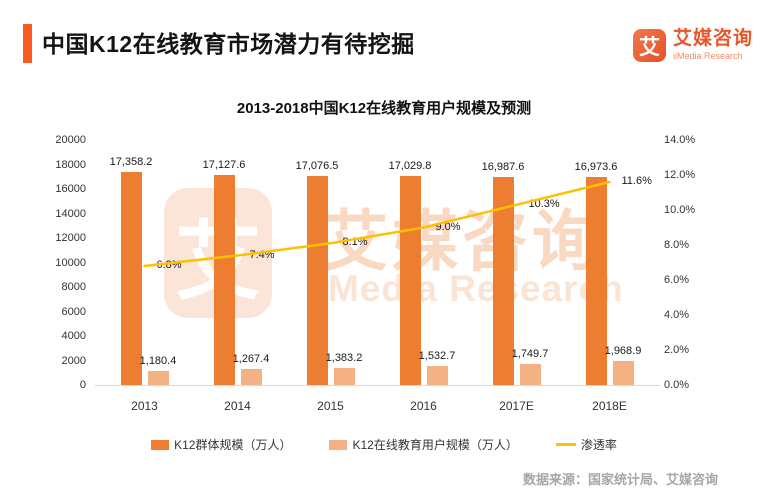 This screenshot has height=494, width=768. What do you see at coordinates (544, 203) in the screenshot?
I see `line-point-label: 10.3%` at bounding box center [544, 203].